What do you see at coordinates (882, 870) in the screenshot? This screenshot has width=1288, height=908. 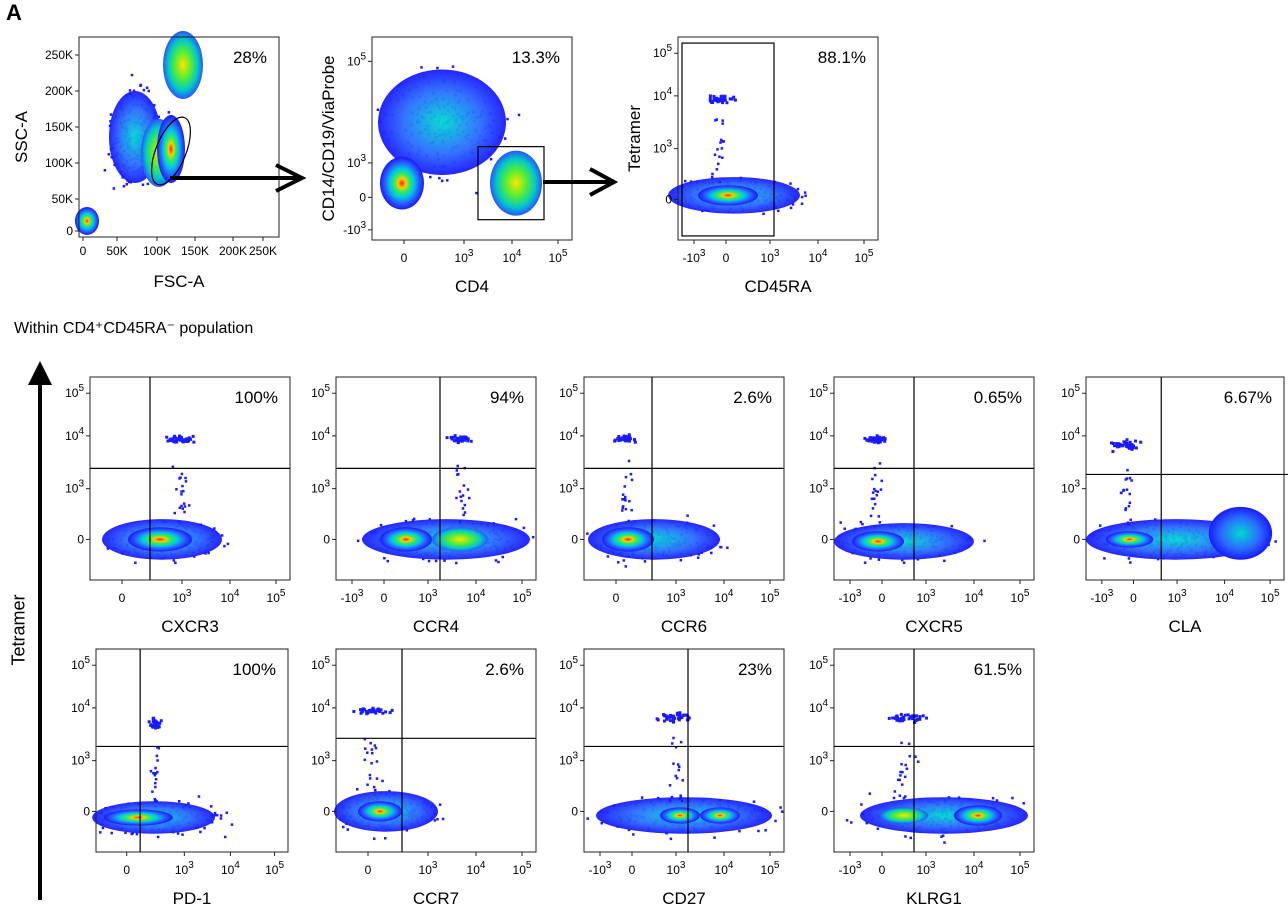 I see `x-tick-label: 0` at bounding box center [882, 870].